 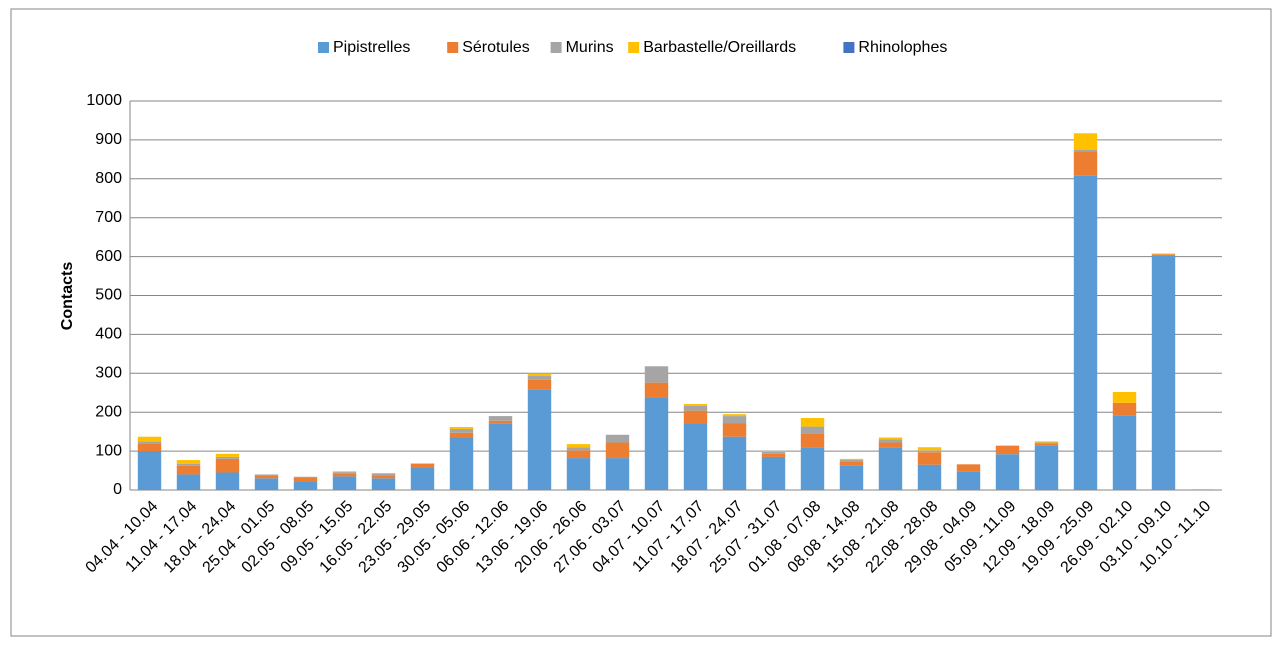 What do you see at coordinates (67, 296) in the screenshot?
I see `y-axis-label: Contacts` at bounding box center [67, 296].